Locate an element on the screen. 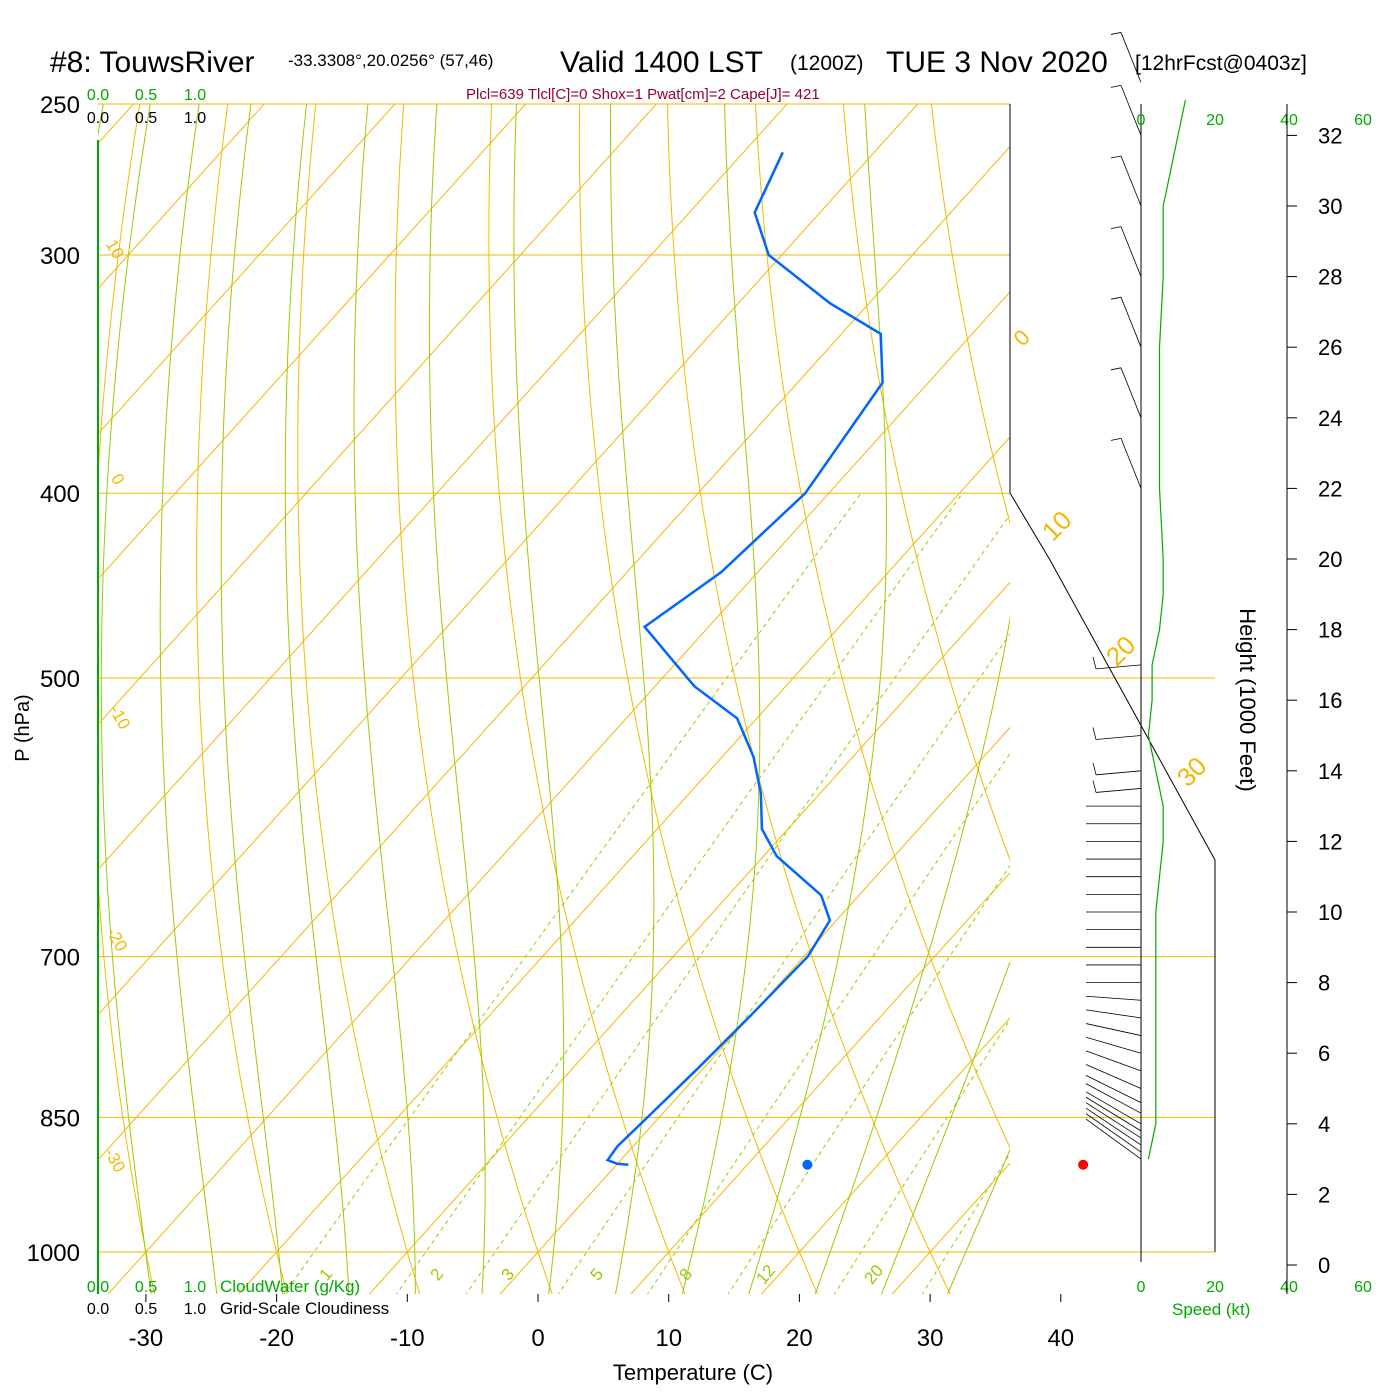  height-tick-label: 4 is located at coordinates (1324, 1124).